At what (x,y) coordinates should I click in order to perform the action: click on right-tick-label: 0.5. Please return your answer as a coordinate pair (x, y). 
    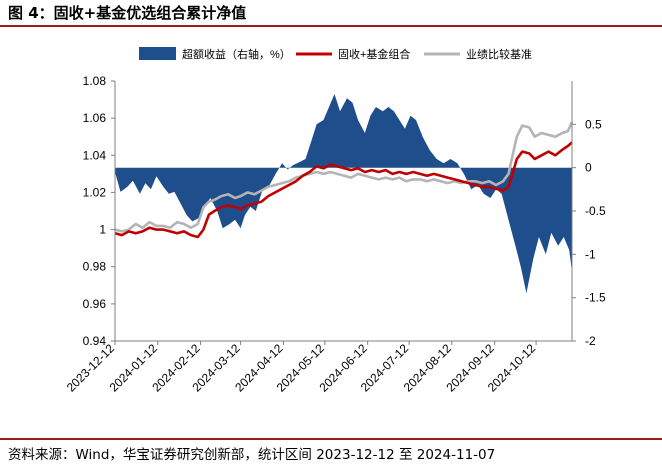
    Looking at the image, I should click on (593, 124).